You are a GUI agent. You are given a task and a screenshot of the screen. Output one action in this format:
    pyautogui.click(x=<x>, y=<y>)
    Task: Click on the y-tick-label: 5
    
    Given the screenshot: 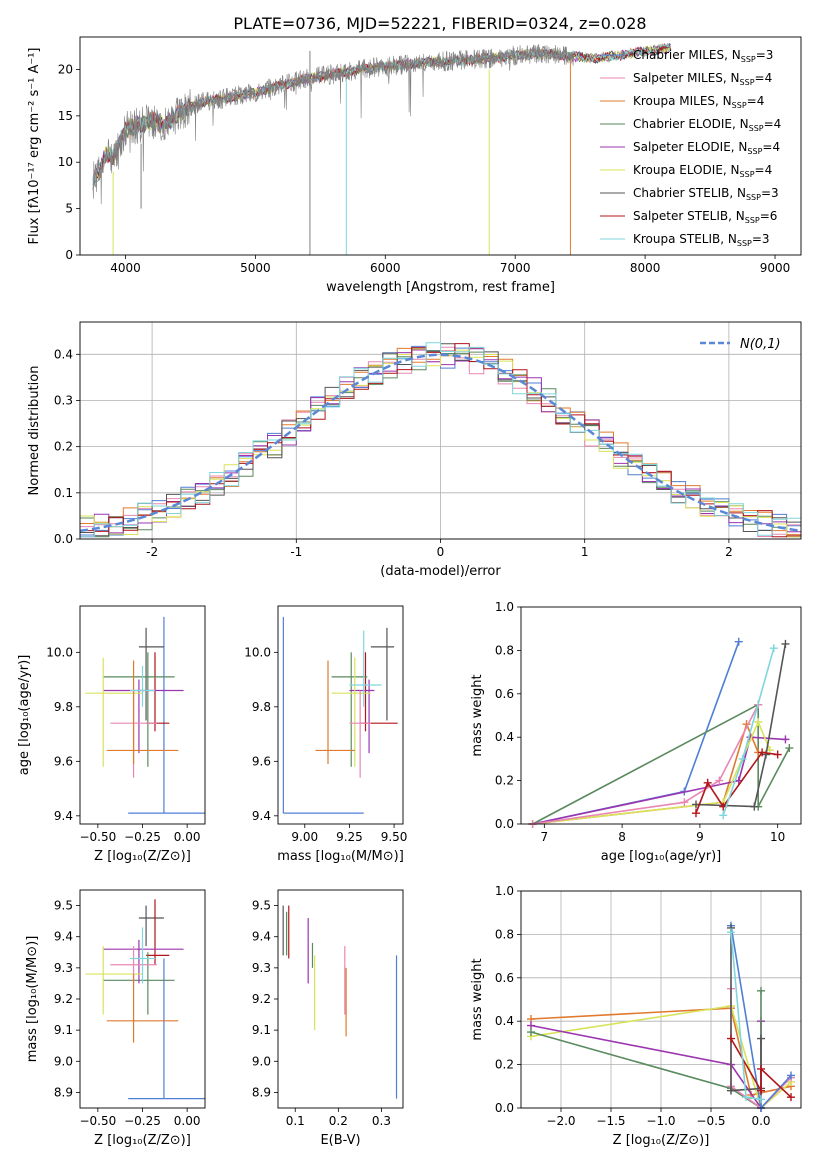 What is the action you would take?
    pyautogui.click(x=69, y=209)
    